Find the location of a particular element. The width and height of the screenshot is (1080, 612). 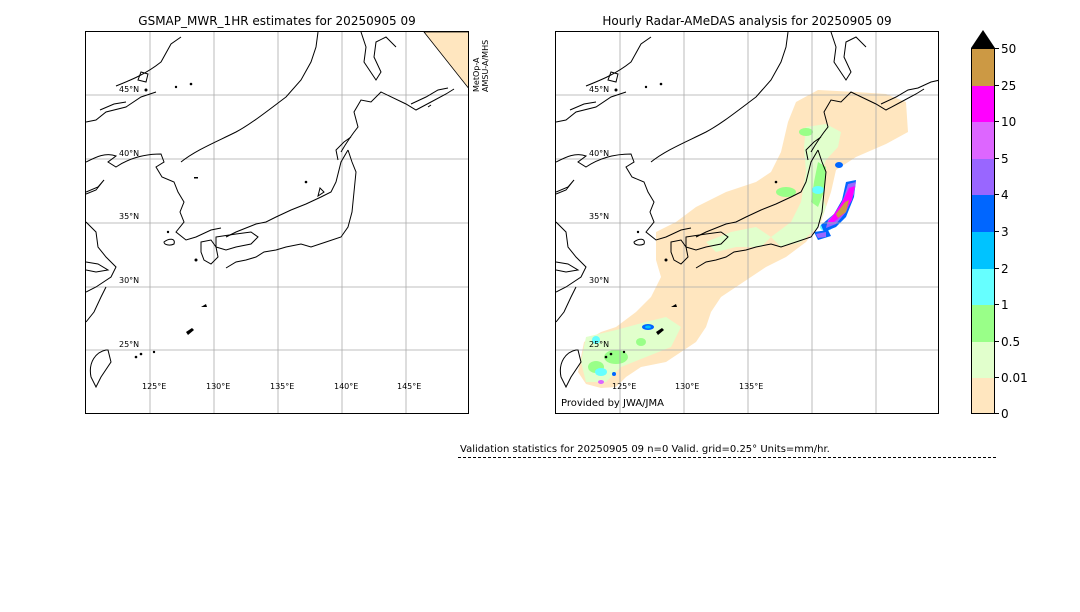

colorbar-seg-0-0.01 is located at coordinates (983, 395).